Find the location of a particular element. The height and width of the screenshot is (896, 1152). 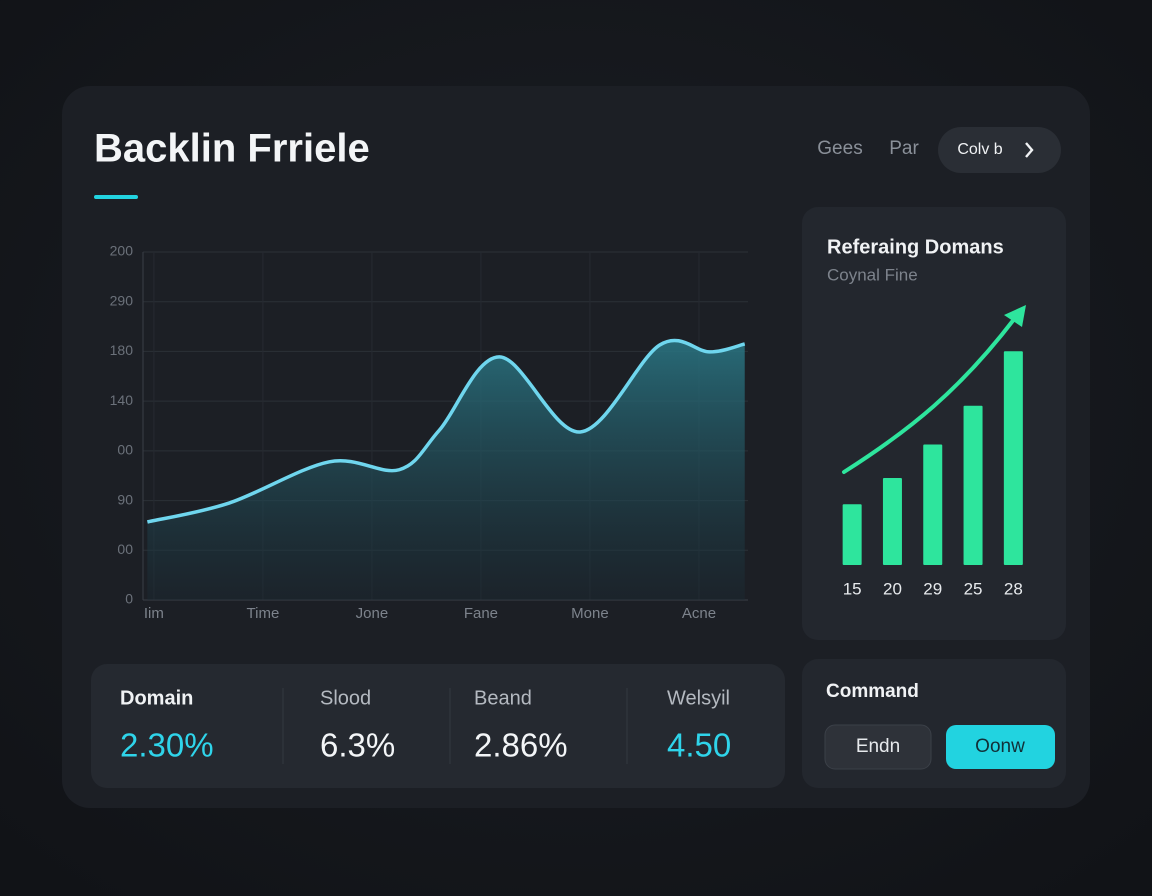

x-tick-label: Acne is located at coordinates (699, 613).